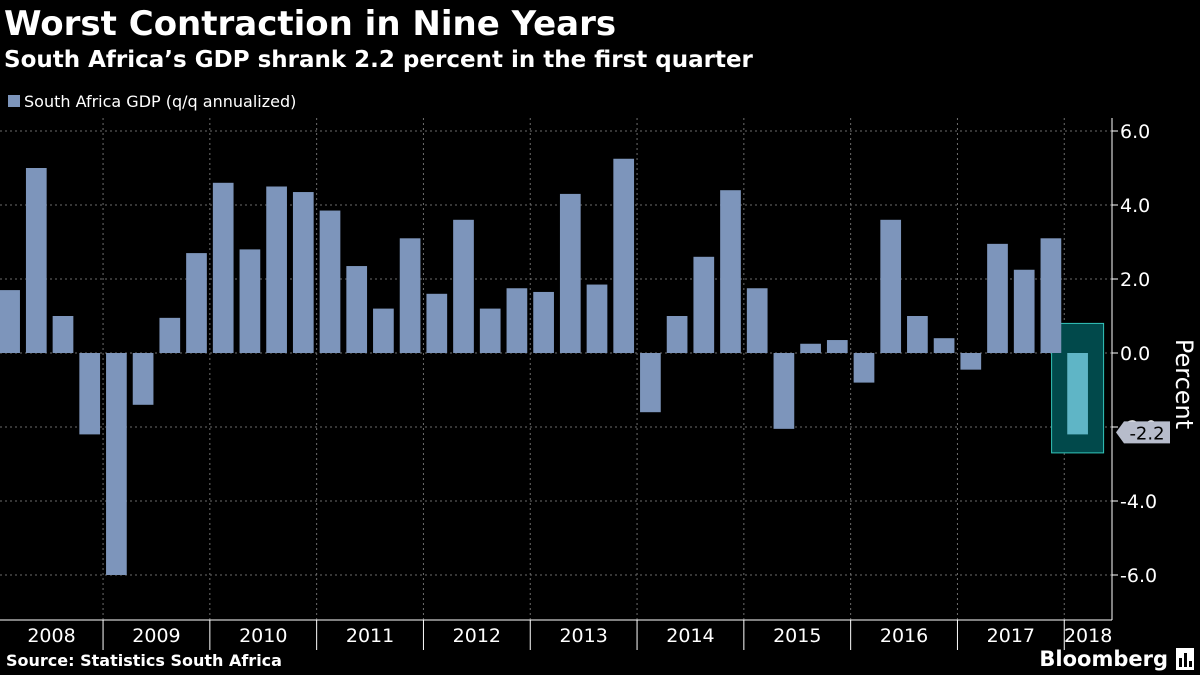 This screenshot has height=675, width=1200. Describe the element at coordinates (1138, 502) in the screenshot. I see `y-tick-label: -4.0` at that location.